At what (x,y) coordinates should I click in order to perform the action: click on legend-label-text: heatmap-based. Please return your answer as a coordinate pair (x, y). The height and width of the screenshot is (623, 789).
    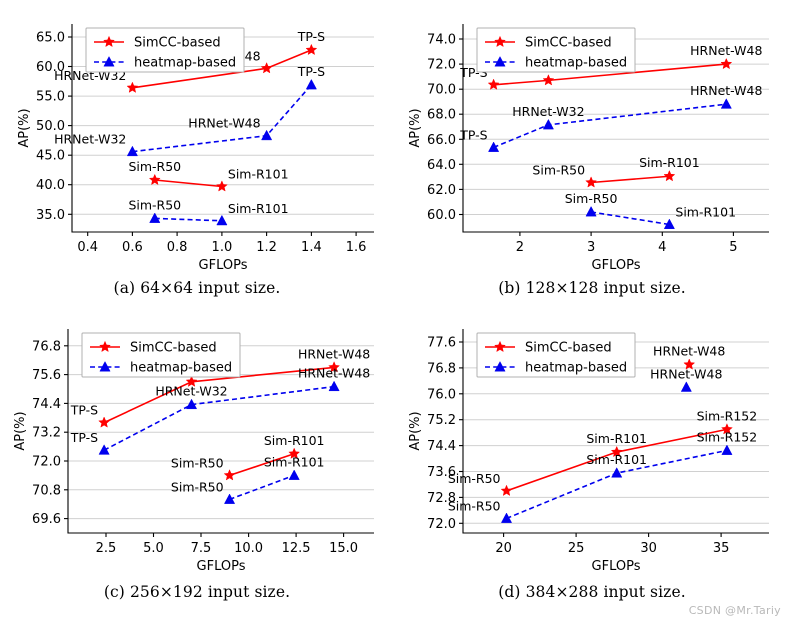
    Looking at the image, I should click on (185, 63).